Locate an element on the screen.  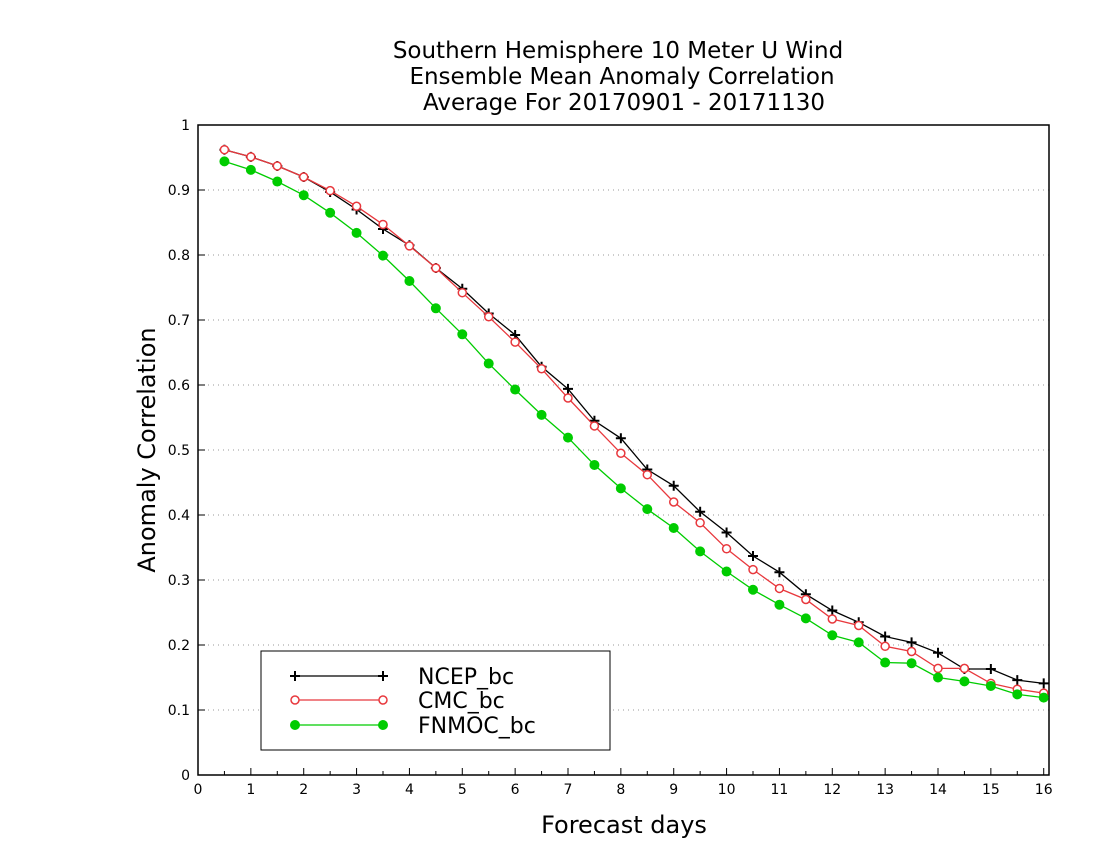
y-tick-label: 0.1 is located at coordinates (179, 711).